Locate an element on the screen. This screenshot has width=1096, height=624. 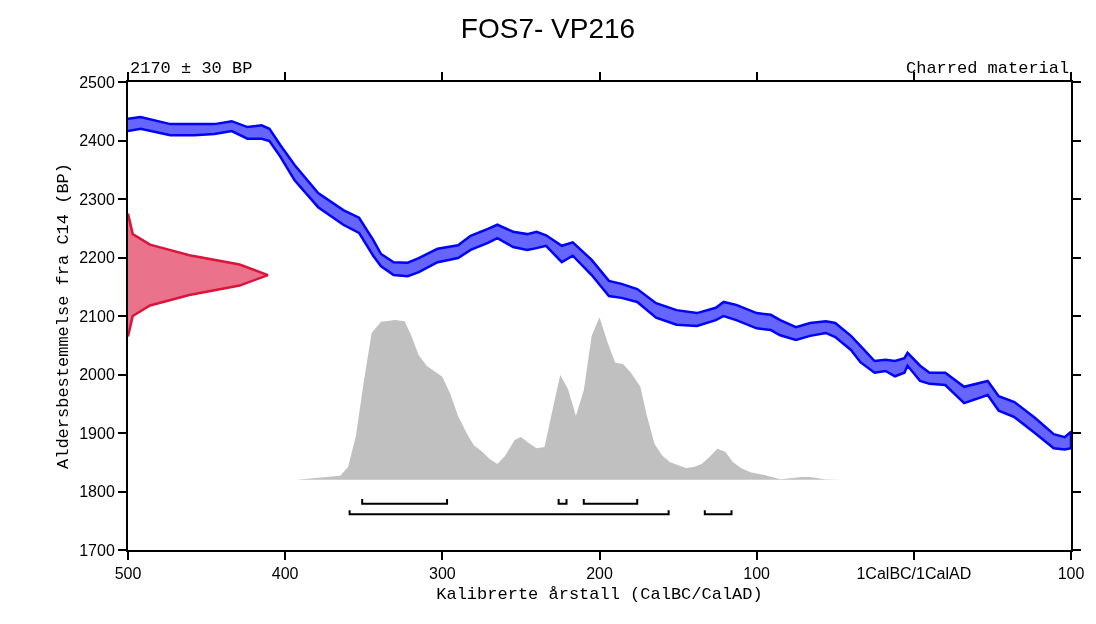
x-tick-label: 500 is located at coordinates (128, 574).